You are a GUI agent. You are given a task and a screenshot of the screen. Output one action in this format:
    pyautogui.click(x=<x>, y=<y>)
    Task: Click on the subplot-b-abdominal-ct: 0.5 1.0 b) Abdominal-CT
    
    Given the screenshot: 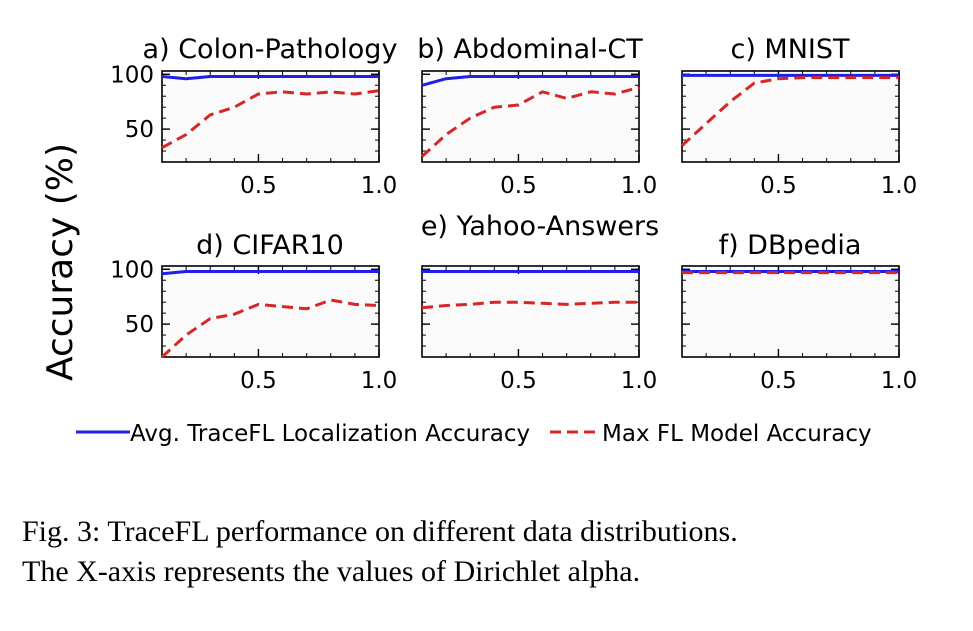 What is the action you would take?
    pyautogui.click(x=537, y=116)
    